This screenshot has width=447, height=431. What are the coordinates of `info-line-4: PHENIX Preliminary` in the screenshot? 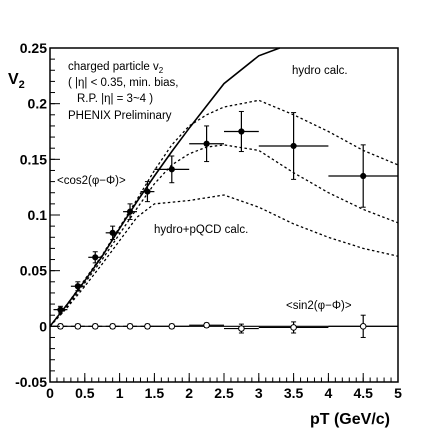 It's located at (120, 116).